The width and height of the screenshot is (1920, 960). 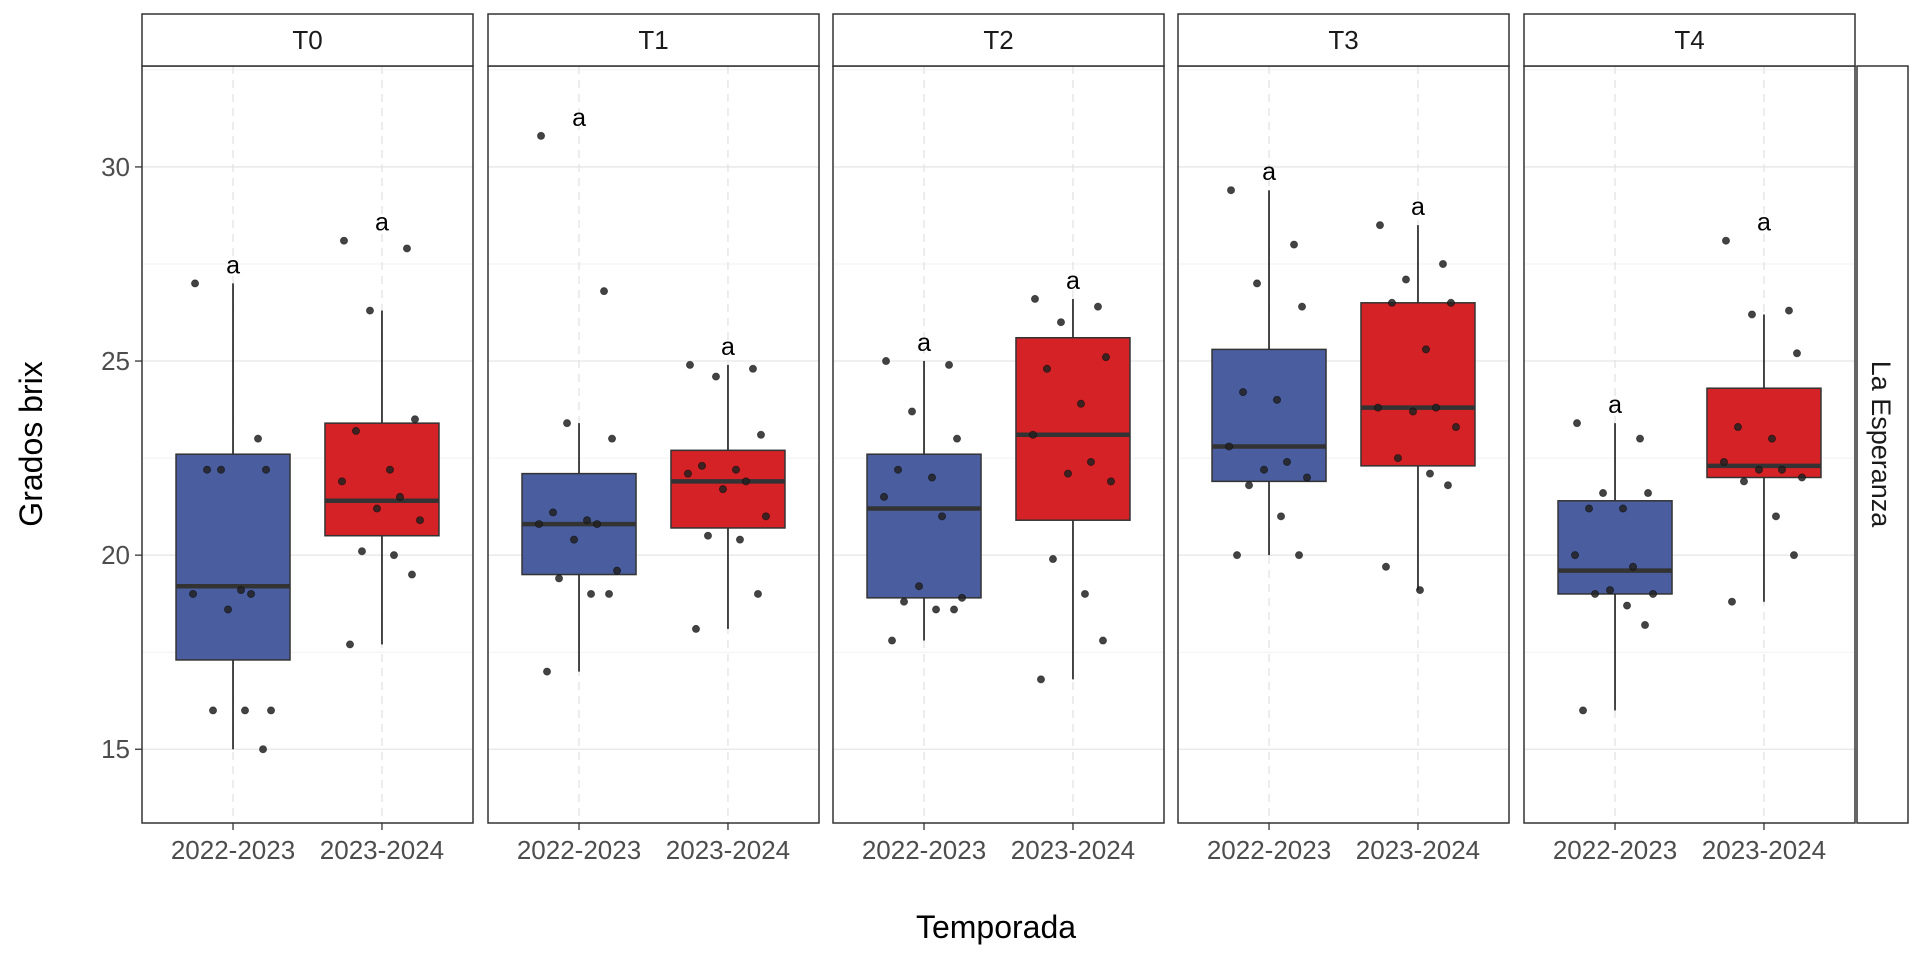 I want to click on y-tick-label: 15, so click(x=115, y=749).